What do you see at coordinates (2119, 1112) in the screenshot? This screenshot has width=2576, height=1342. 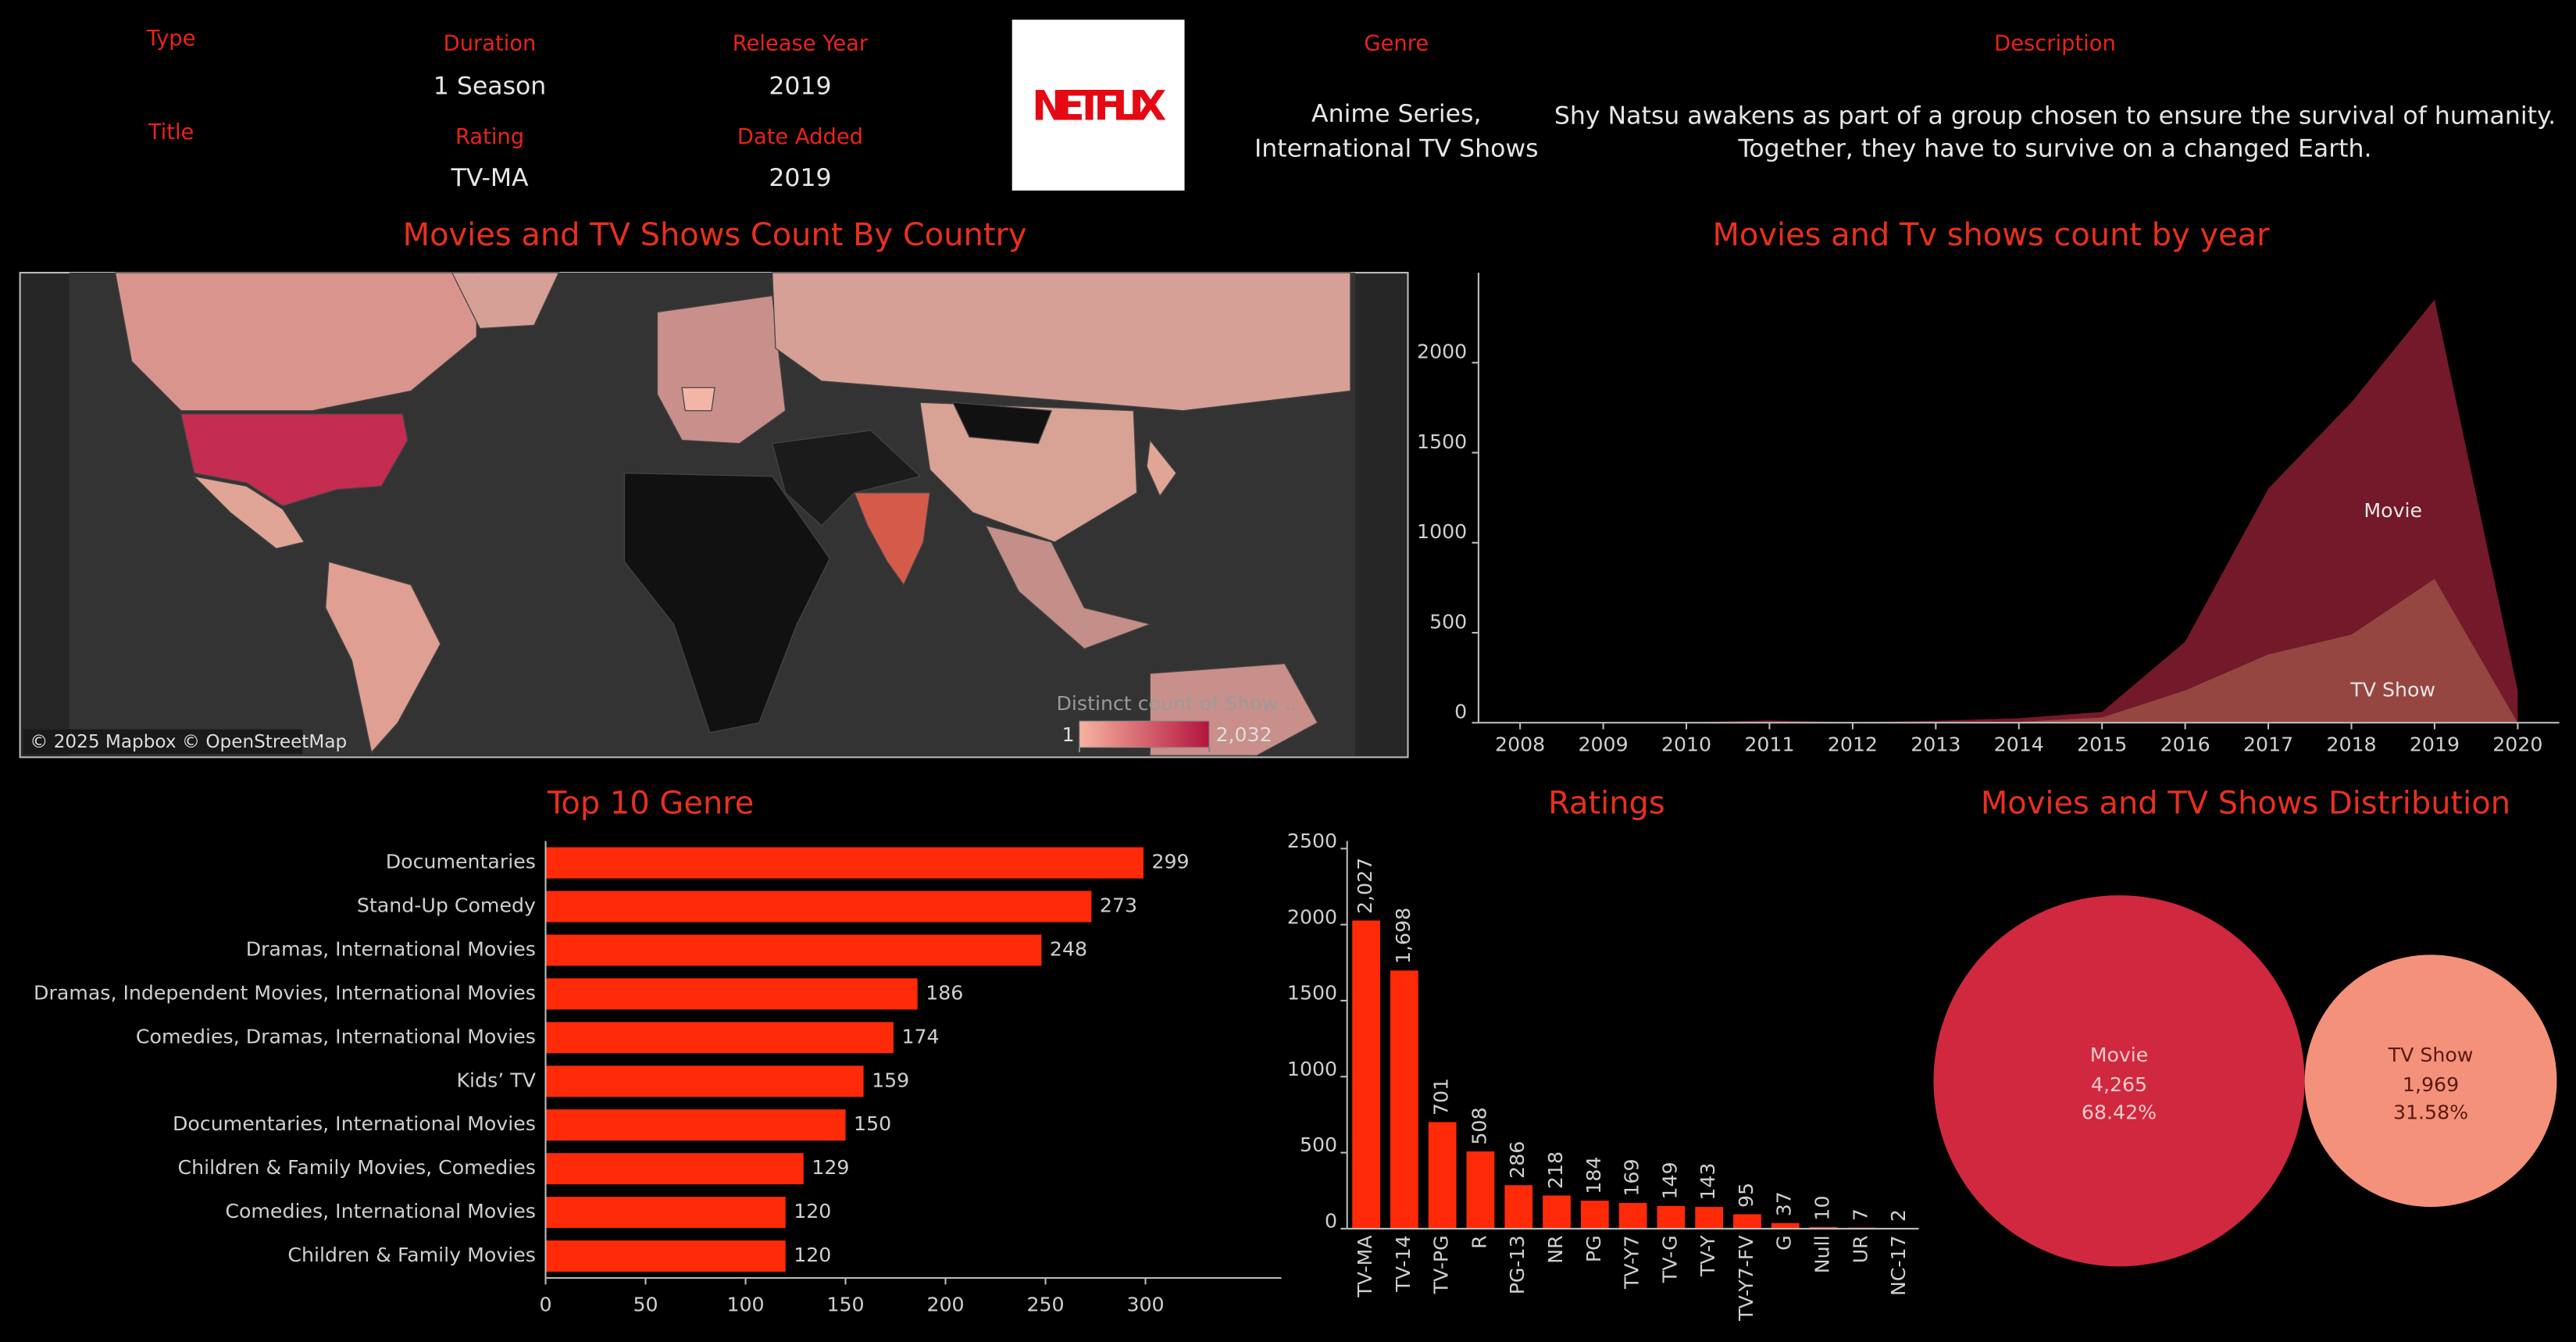 I see `bubble-share: 68.42%` at bounding box center [2119, 1112].